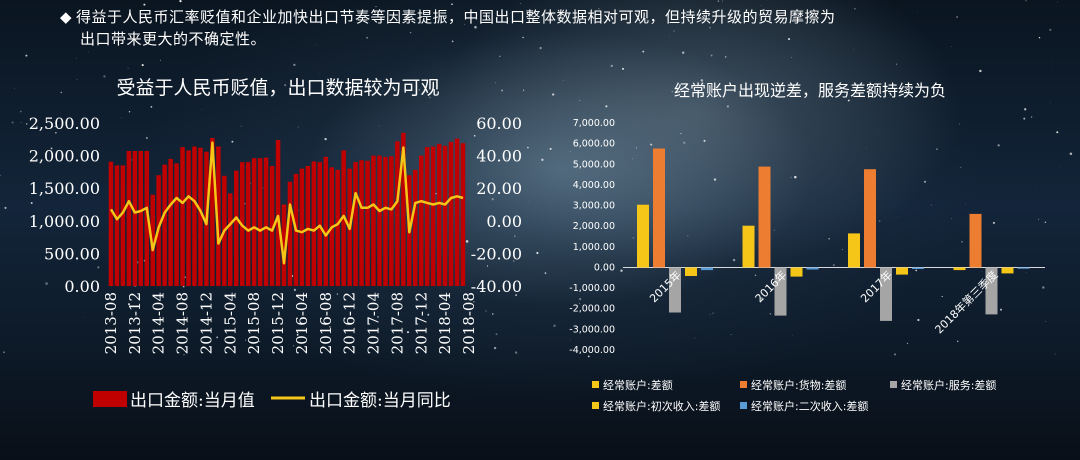 Image resolution: width=1080 pixels, height=460 pixels. Describe the element at coordinates (173, 39) in the screenshot. I see `summary-line-2: 出口带来更大的不确定性。` at that location.